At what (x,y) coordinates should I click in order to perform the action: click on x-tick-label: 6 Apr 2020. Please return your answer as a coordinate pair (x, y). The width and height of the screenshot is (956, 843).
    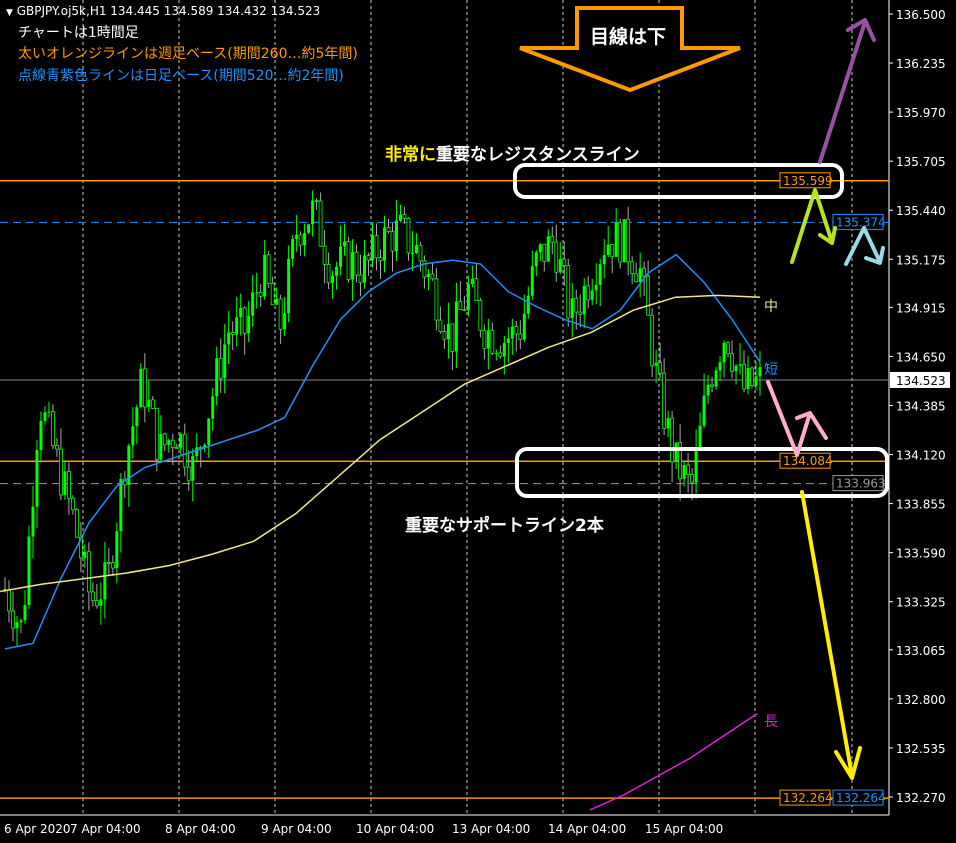
    Looking at the image, I should click on (37, 829).